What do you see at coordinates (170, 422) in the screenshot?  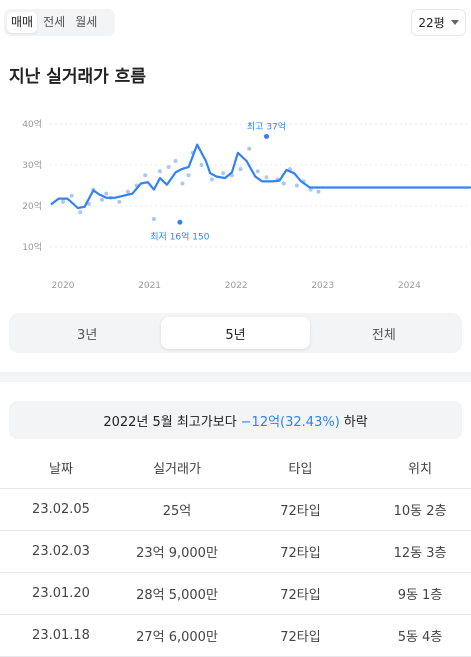 I see `compare-prefix: 2022년 5월 최고가보다` at bounding box center [170, 422].